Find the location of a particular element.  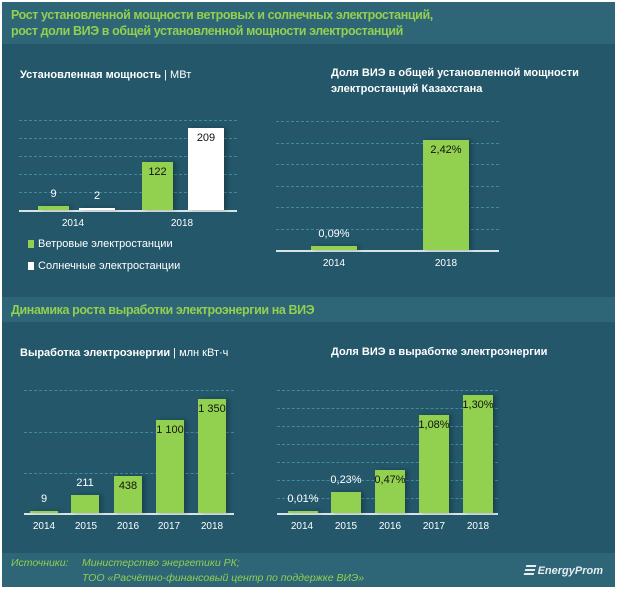

data-label-2018: 1 350 is located at coordinates (212, 408).